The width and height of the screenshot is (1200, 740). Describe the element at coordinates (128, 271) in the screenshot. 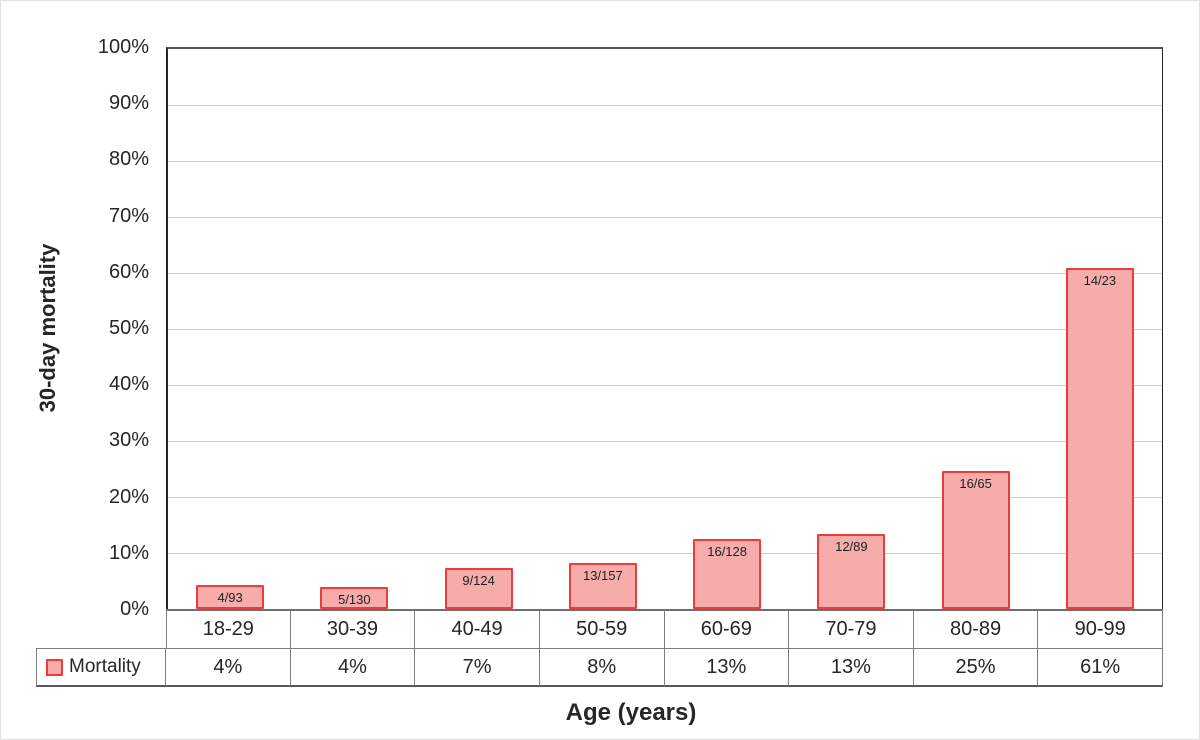

I see `y-tick-label: 60%` at that location.